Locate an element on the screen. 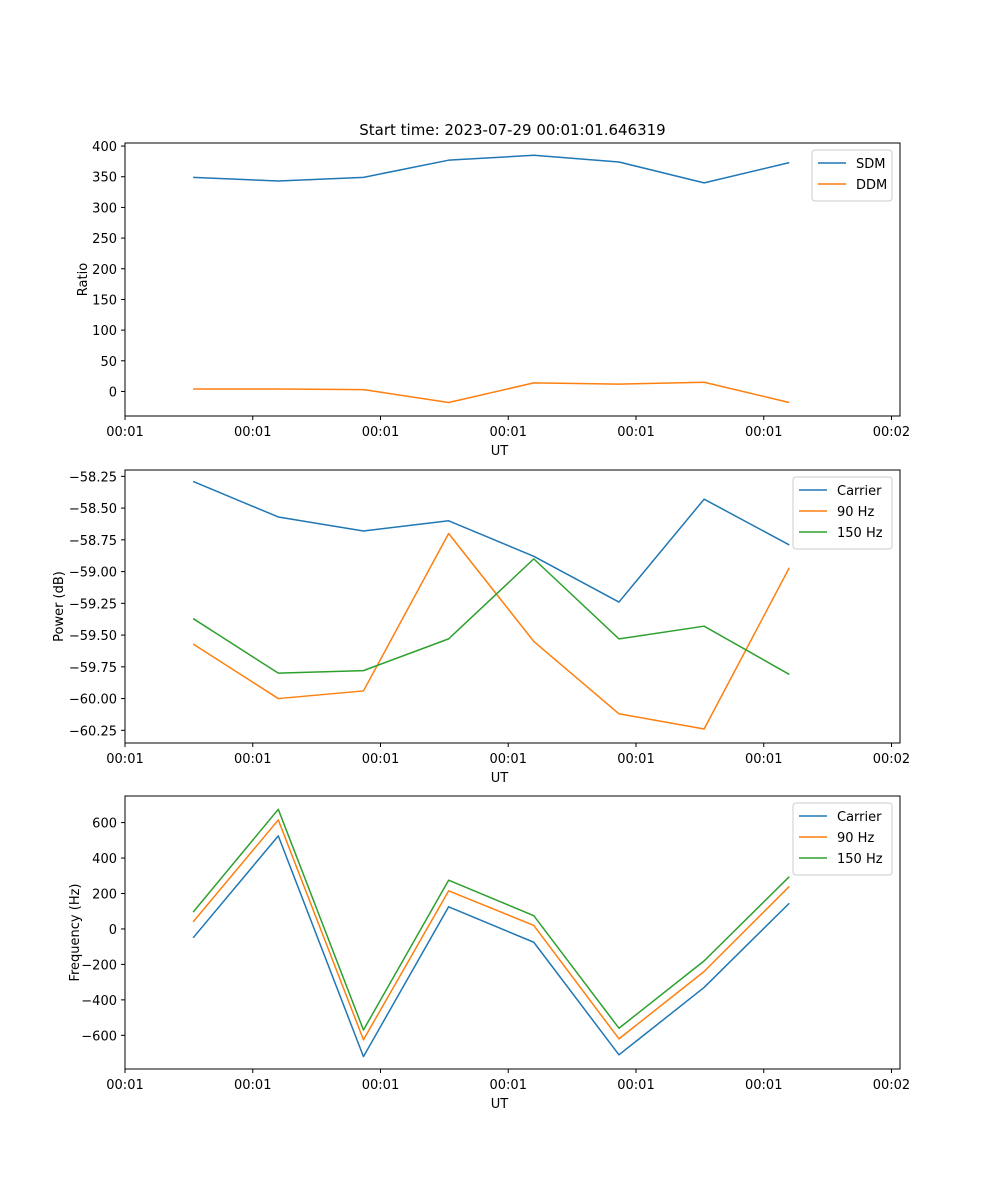 The width and height of the screenshot is (1000, 1200). series-line-sdm is located at coordinates (491, 169).